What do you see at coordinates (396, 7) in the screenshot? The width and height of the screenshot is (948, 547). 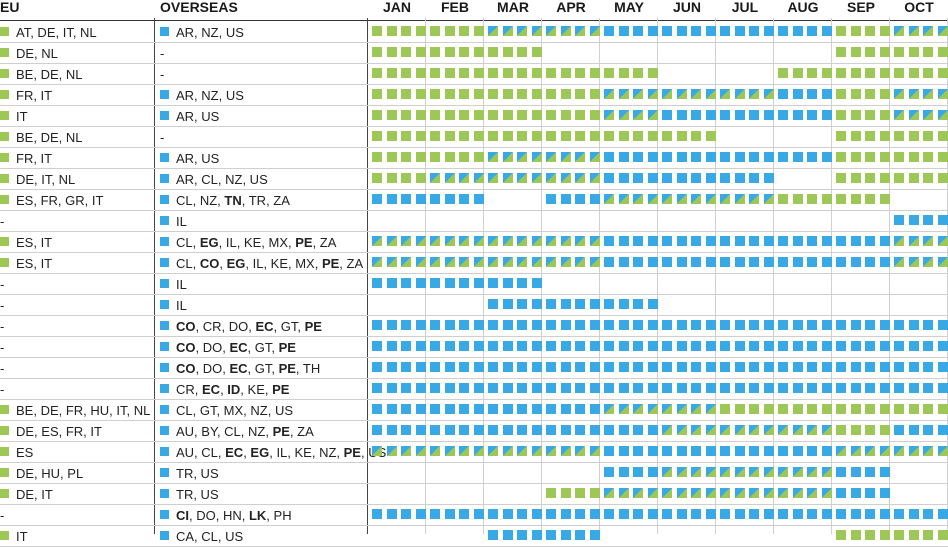 I see `month-header-jan: JAN` at bounding box center [396, 7].